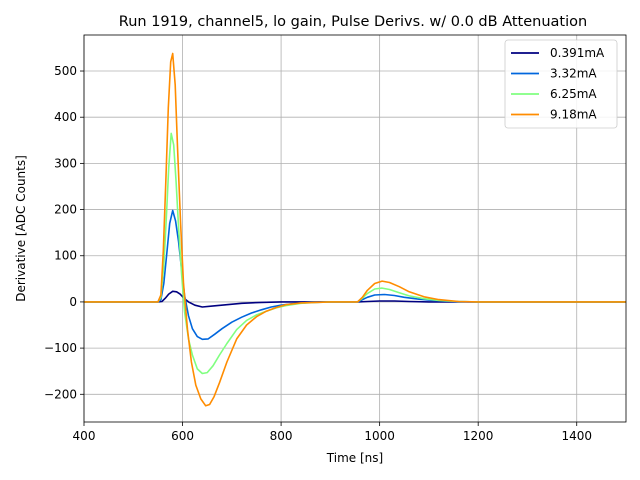 The width and height of the screenshot is (640, 480). Describe the element at coordinates (73, 302) in the screenshot. I see `y-tick-label: 0` at that location.